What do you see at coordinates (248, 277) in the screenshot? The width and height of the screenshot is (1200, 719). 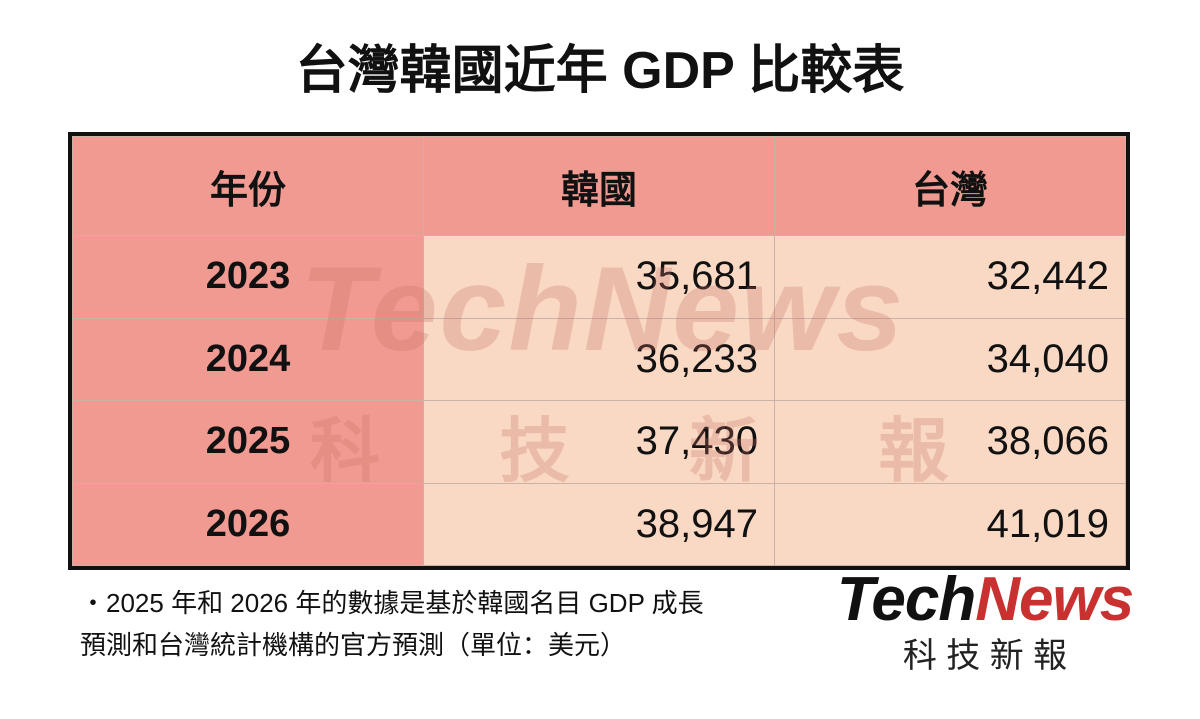 I see `year-cell: 2023` at bounding box center [248, 277].